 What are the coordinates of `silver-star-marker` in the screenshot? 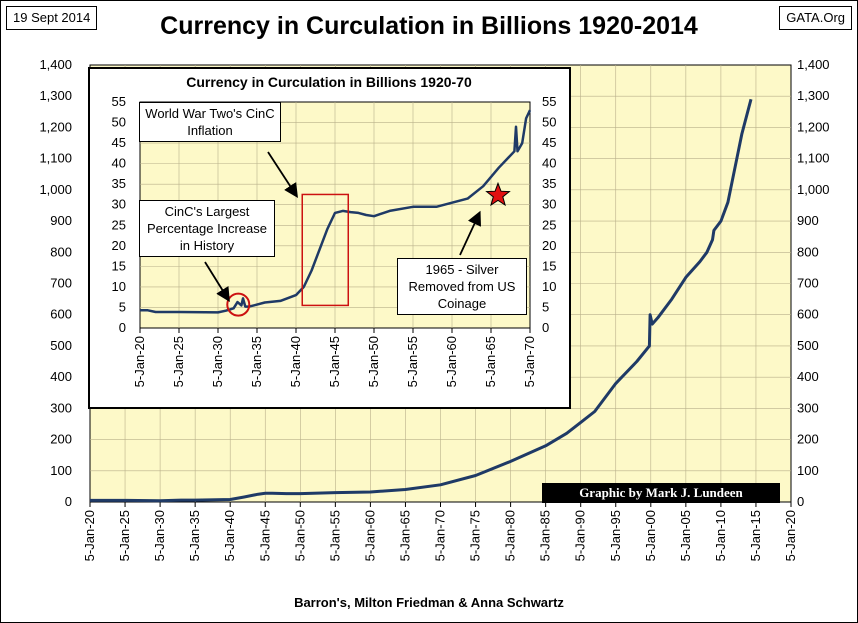 It's located at (498, 194).